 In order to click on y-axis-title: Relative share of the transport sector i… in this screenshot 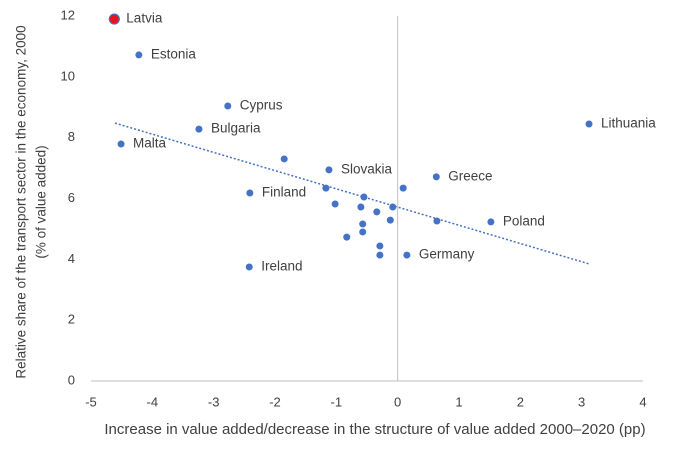, I will do `click(21, 201)`.